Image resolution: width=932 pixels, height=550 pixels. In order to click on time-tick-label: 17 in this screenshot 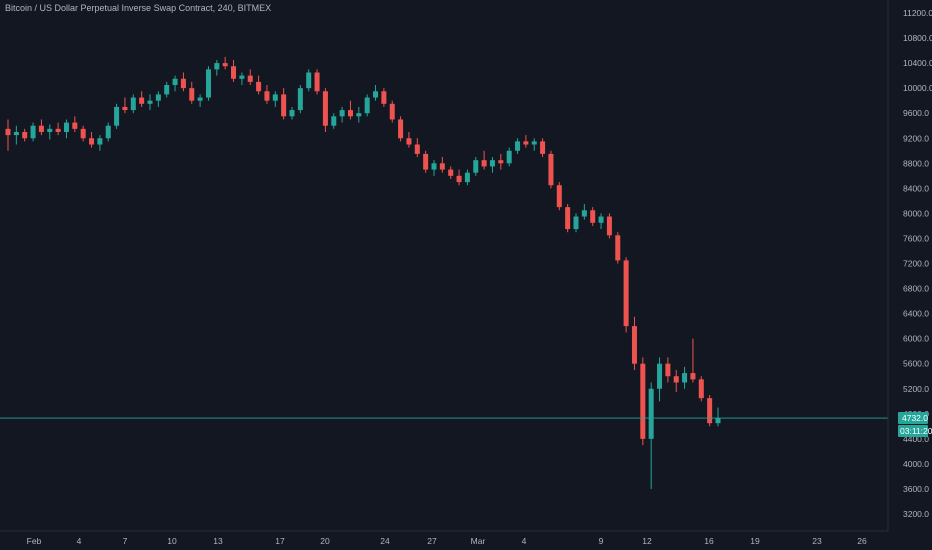, I will do `click(280, 541)`.